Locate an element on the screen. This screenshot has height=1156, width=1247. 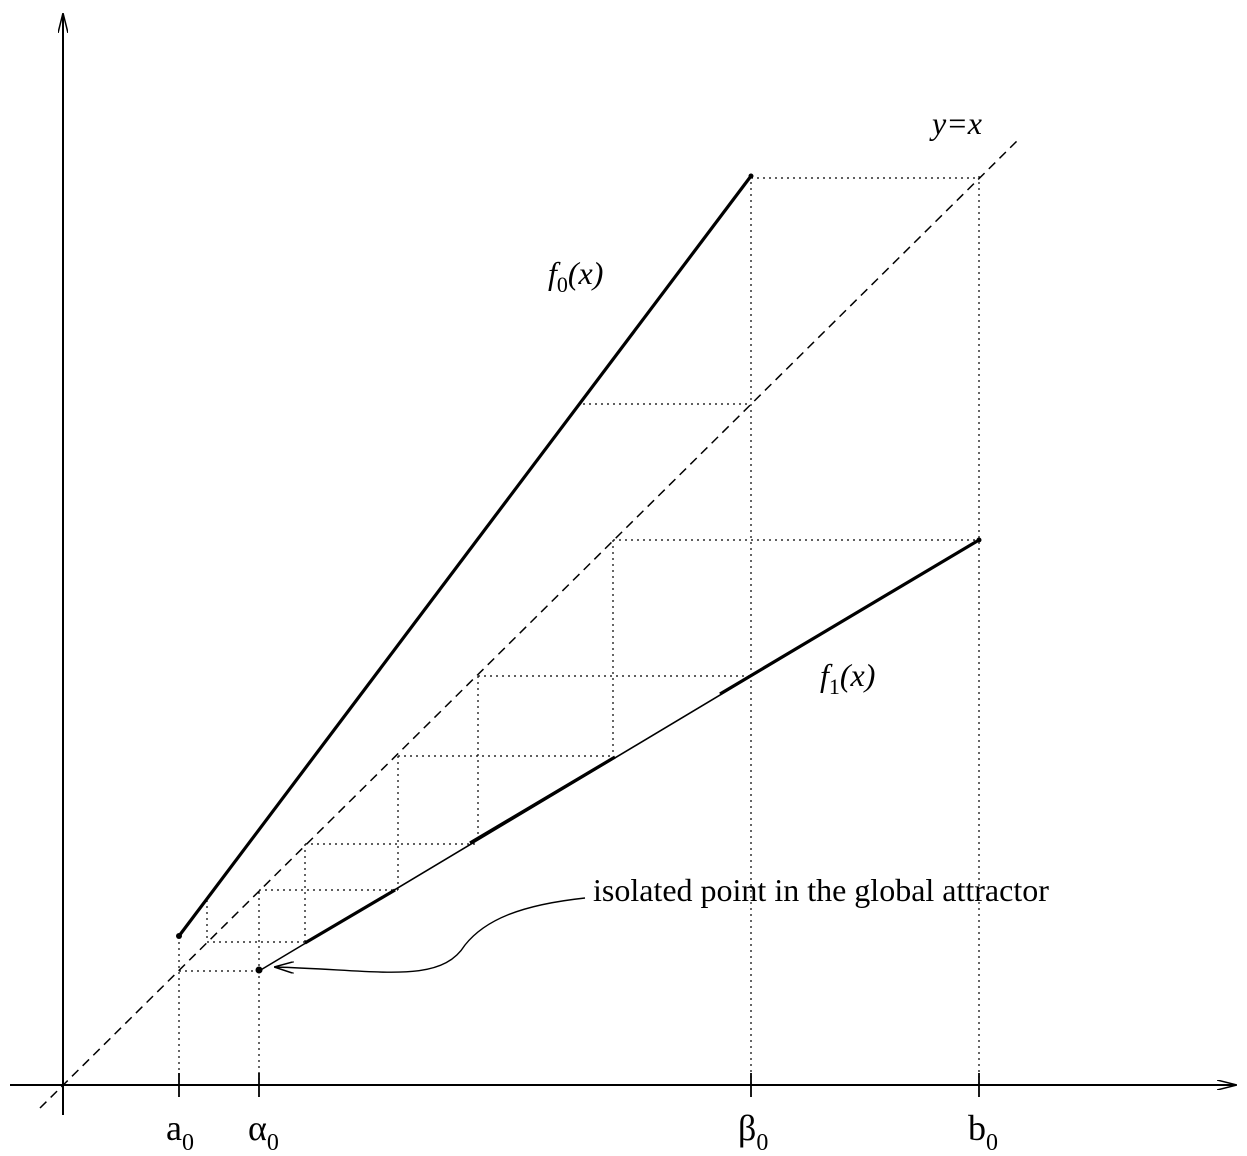
f1-endpoint-dot is located at coordinates (979, 540).